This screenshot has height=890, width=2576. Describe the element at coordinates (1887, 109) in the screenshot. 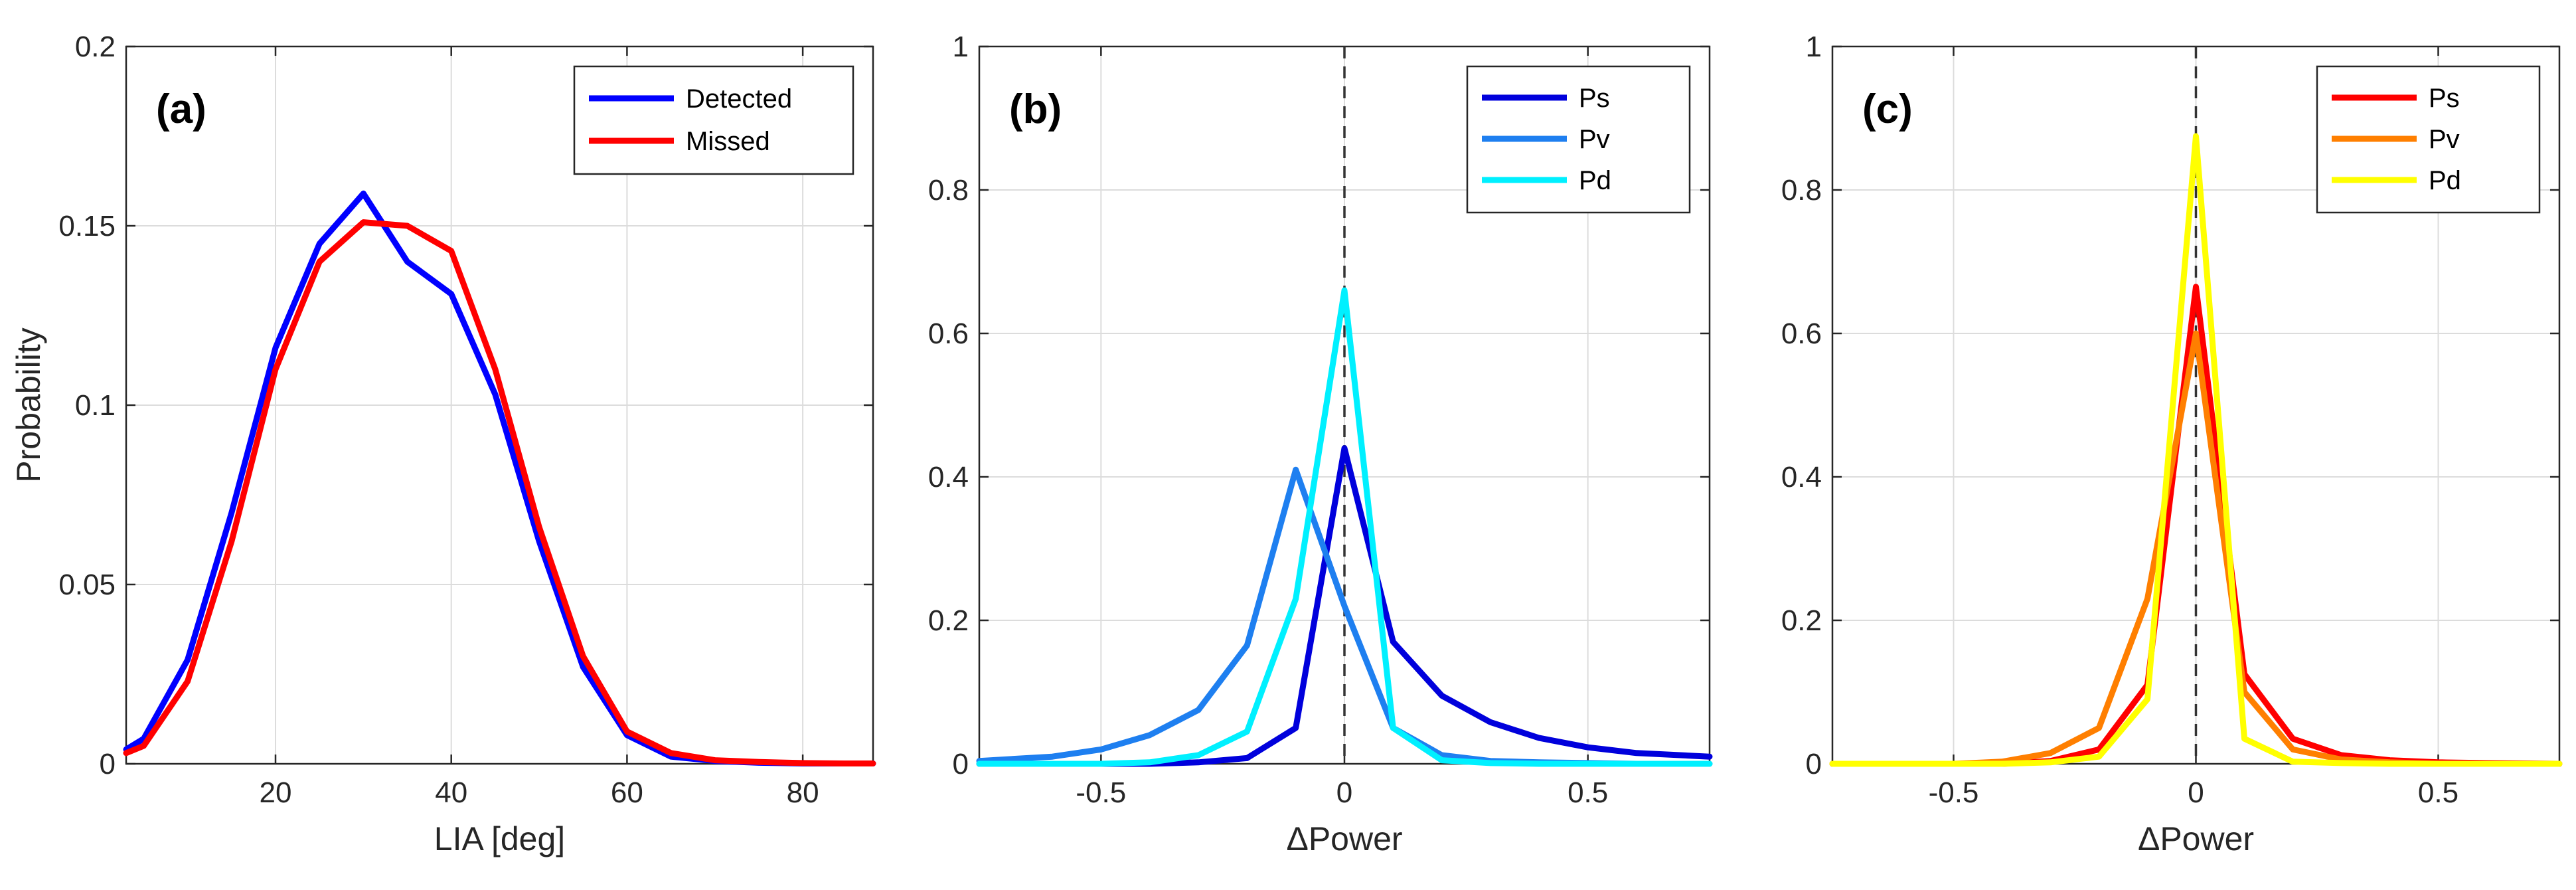

I see `panel-label: (c)` at that location.